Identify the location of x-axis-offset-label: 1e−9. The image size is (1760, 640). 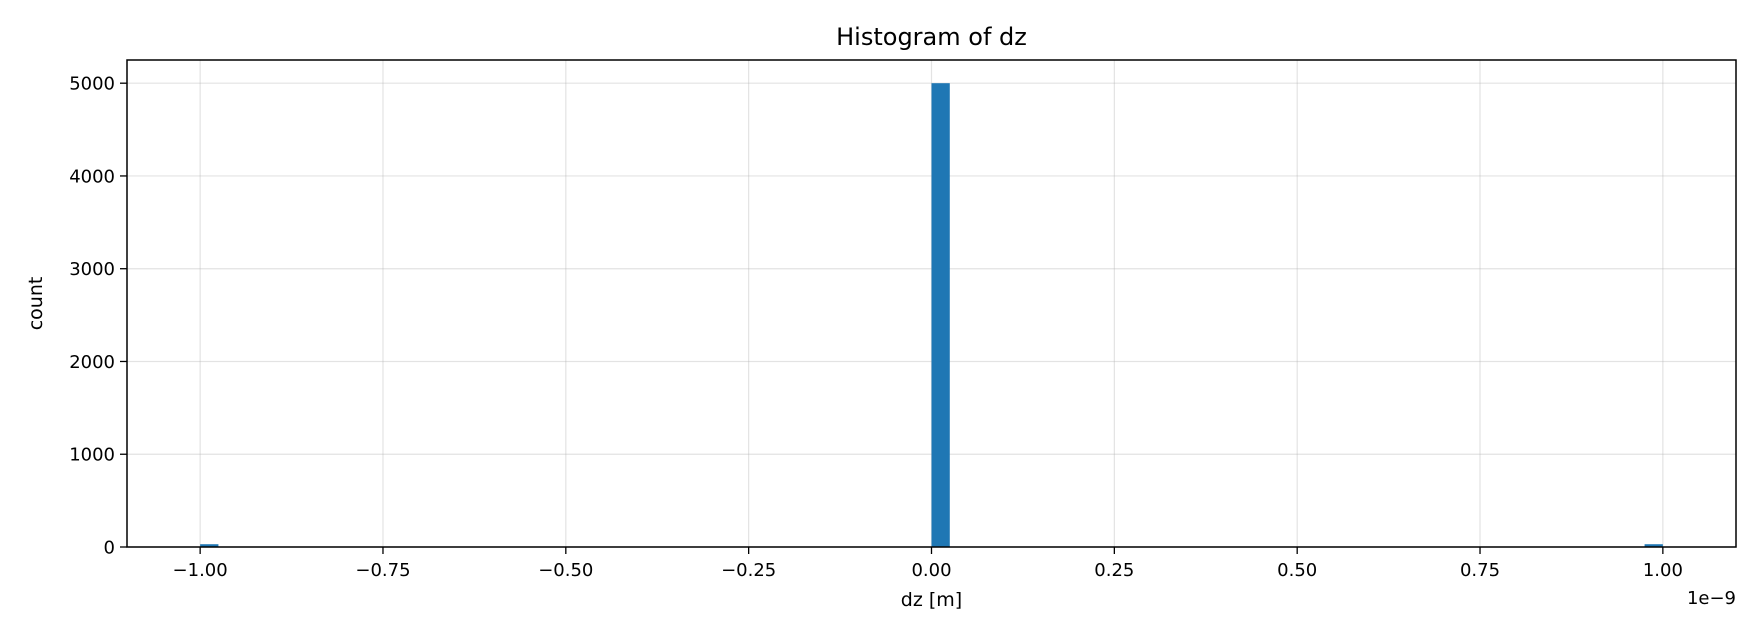
(1711, 598).